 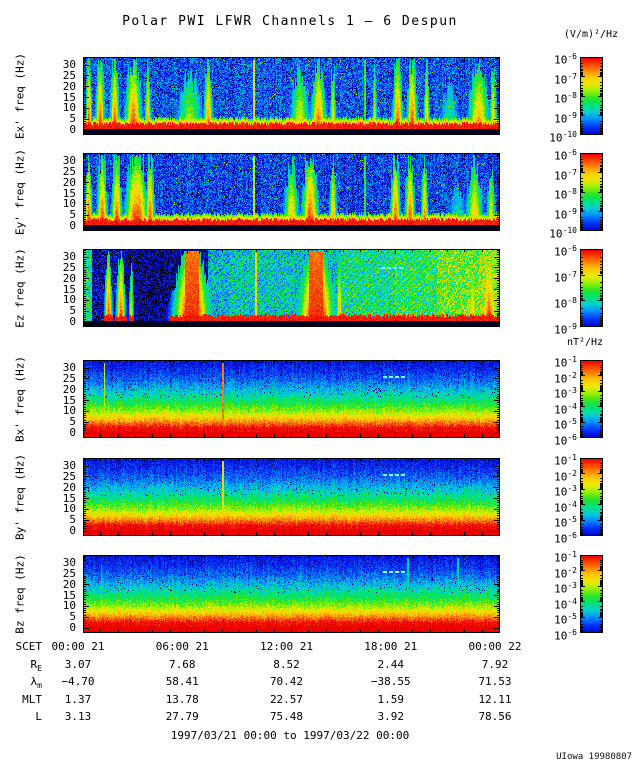 What do you see at coordinates (291, 497) in the screenshot?
I see `by-spectrogram-canvas` at bounding box center [291, 497].